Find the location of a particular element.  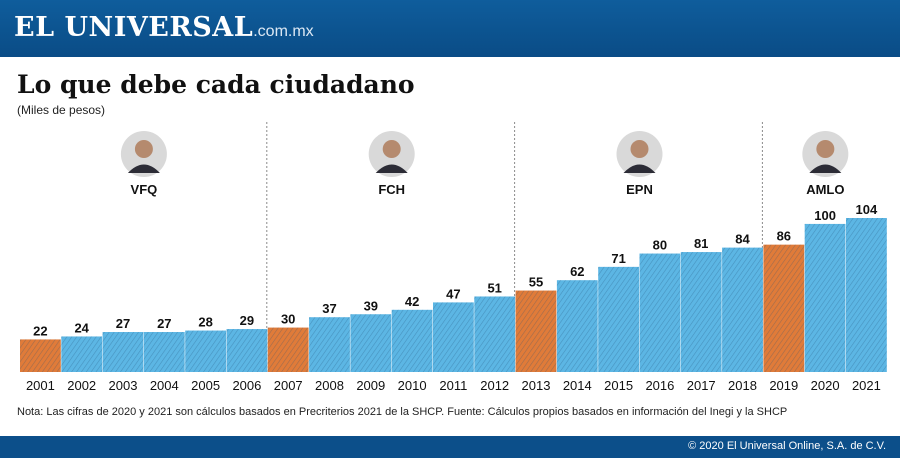

value-label-2014: 62 is located at coordinates (577, 271).